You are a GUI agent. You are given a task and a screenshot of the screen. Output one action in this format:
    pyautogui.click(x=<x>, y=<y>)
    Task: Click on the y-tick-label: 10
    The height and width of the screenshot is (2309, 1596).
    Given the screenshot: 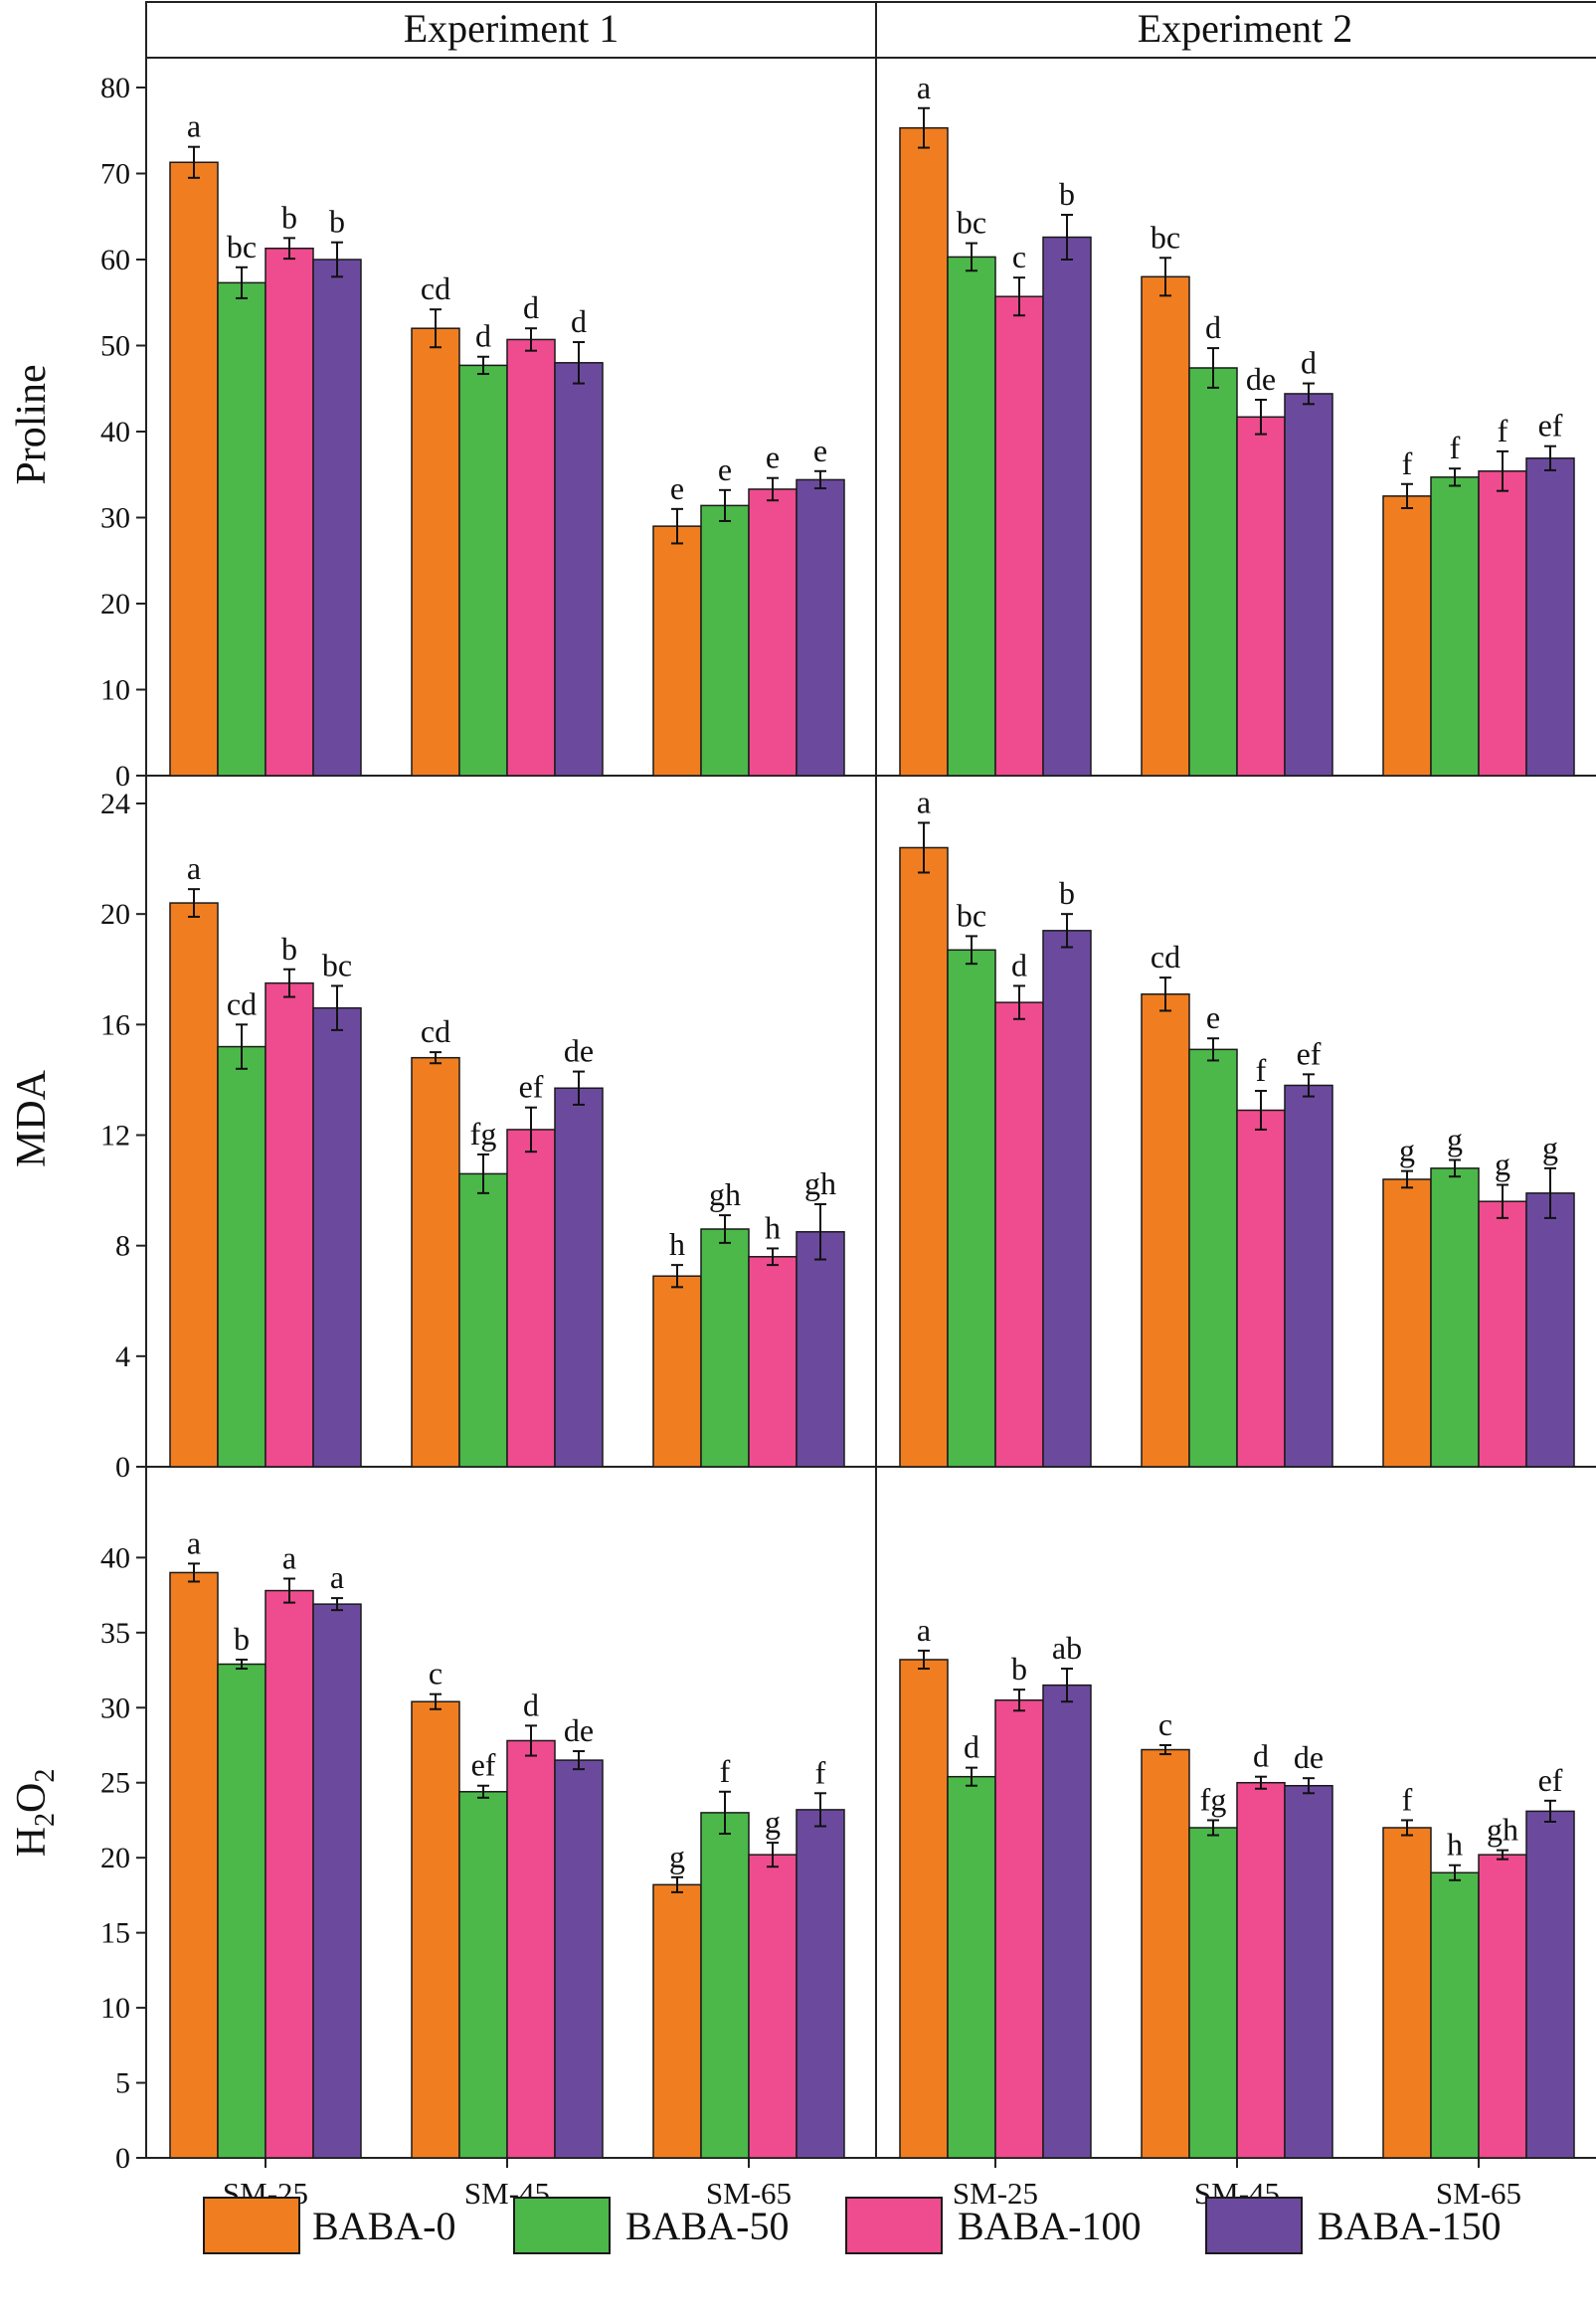 What is the action you would take?
    pyautogui.click(x=115, y=2009)
    